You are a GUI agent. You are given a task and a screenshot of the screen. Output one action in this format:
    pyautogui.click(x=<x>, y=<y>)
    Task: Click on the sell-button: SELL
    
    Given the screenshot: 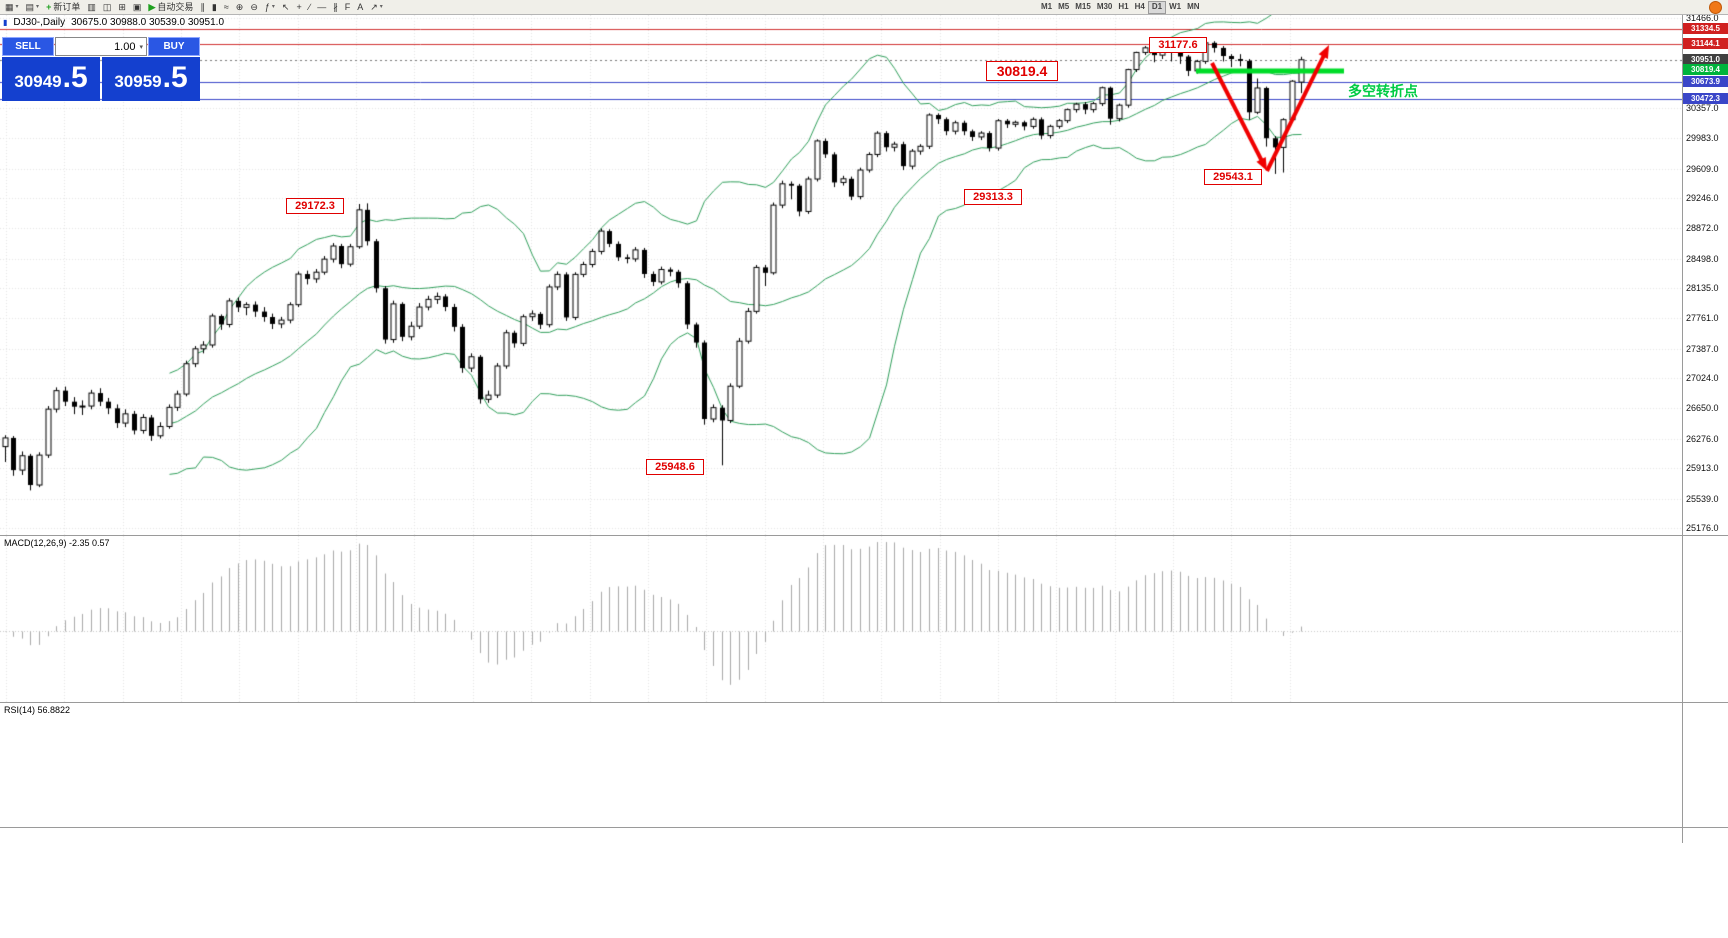 What is the action you would take?
    pyautogui.click(x=28, y=46)
    